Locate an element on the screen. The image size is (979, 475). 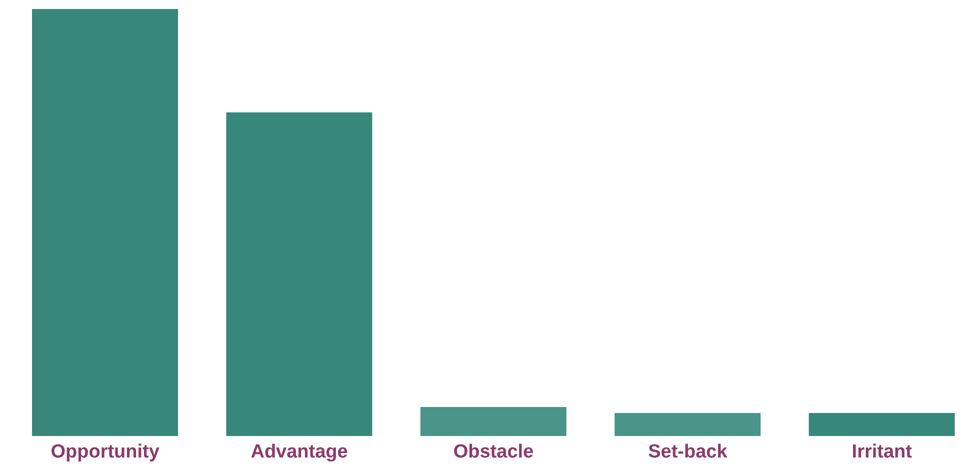
x-tick-label: Advantage is located at coordinates (299, 451).